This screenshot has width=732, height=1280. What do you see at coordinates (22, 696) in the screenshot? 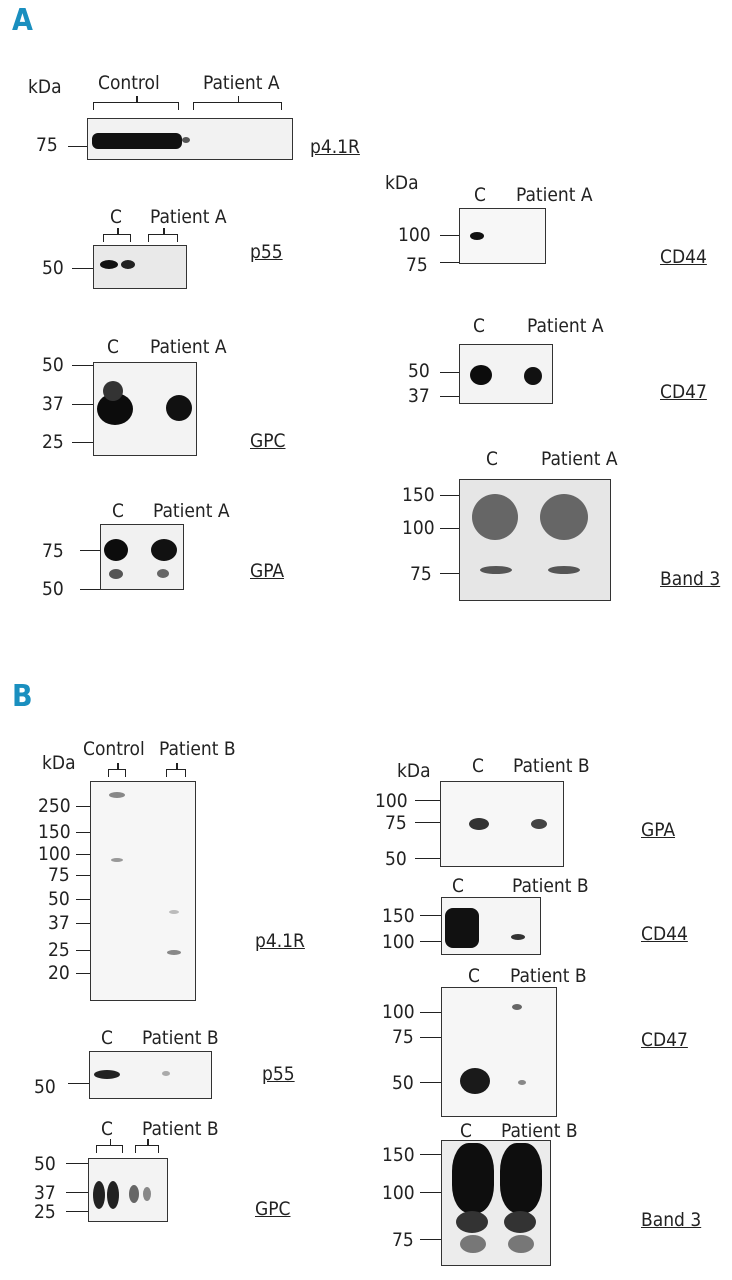
I see `panel-label-b: B` at bounding box center [22, 696].